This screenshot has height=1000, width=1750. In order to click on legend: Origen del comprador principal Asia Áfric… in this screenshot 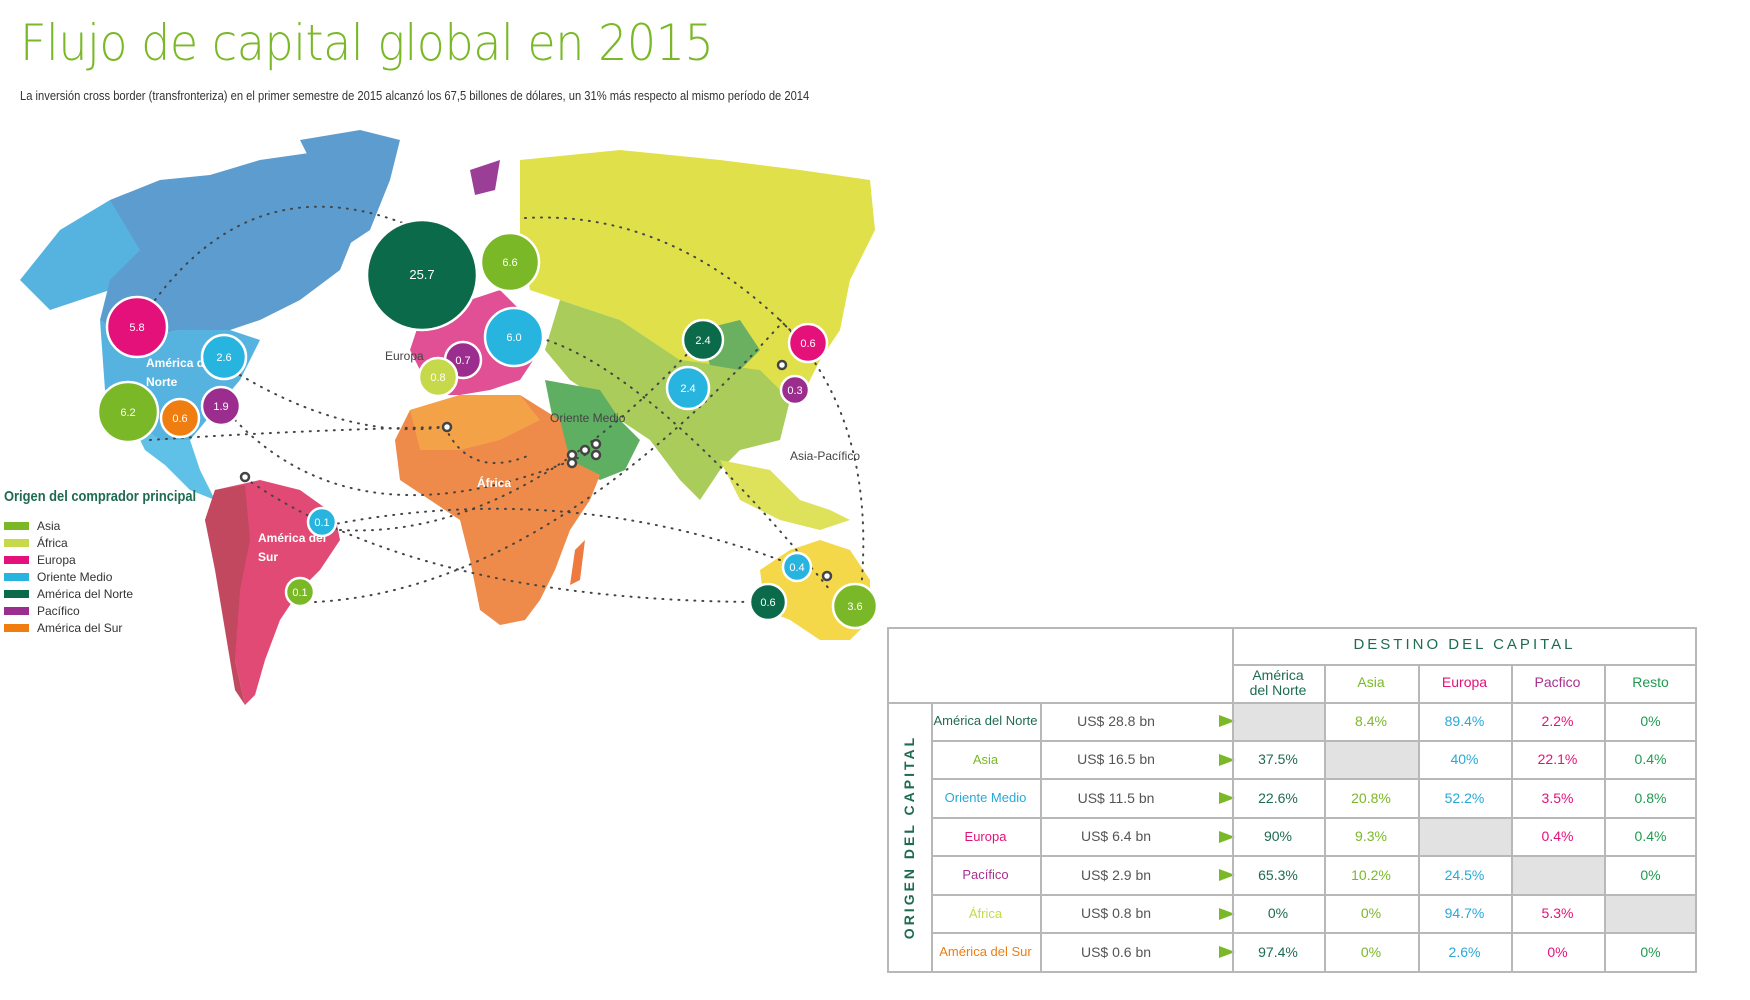, I will do `click(115, 562)`.